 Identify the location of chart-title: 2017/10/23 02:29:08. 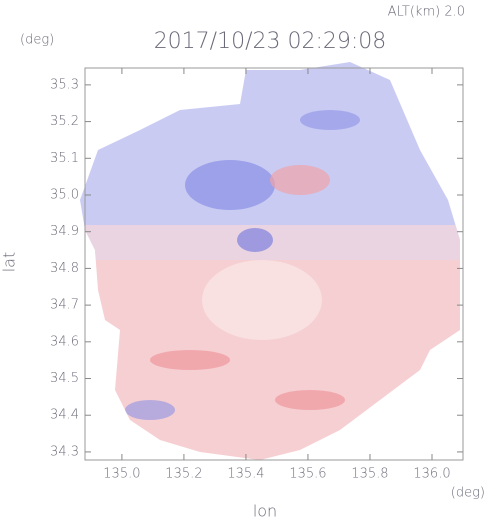
(270, 41).